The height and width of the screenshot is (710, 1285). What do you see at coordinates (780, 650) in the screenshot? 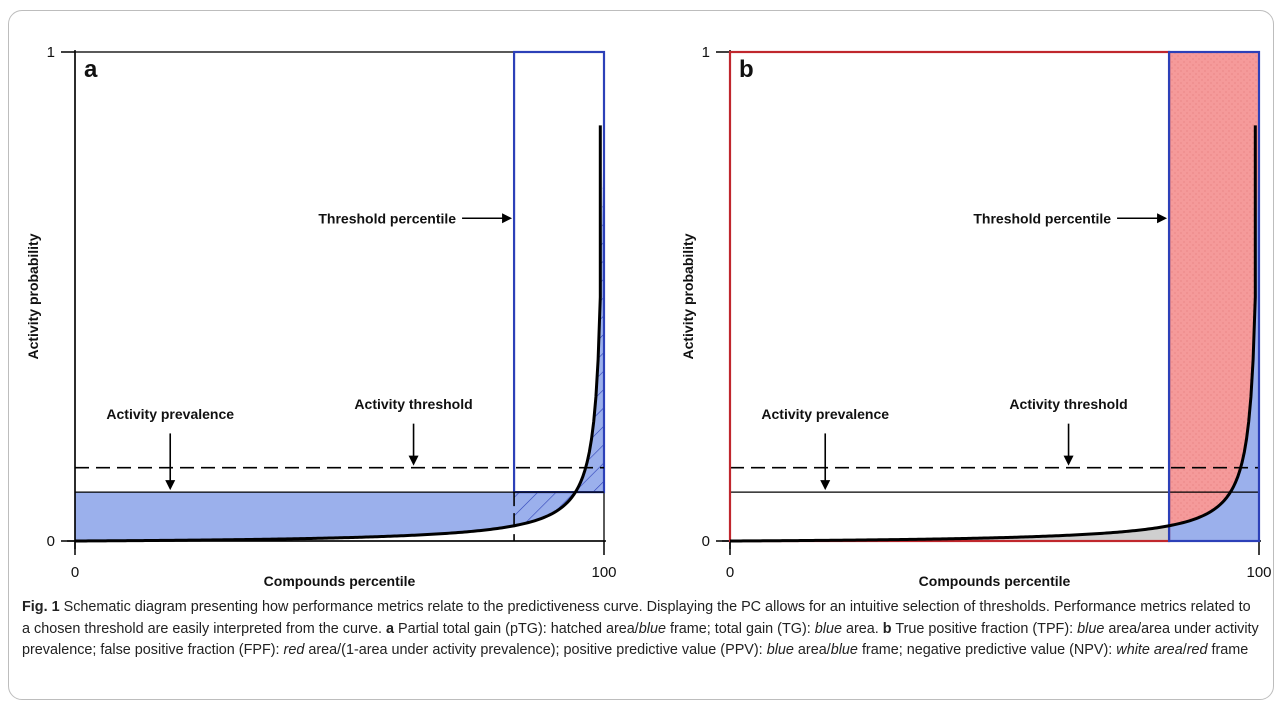
I see `caption-b-em-3: blue` at bounding box center [780, 650].